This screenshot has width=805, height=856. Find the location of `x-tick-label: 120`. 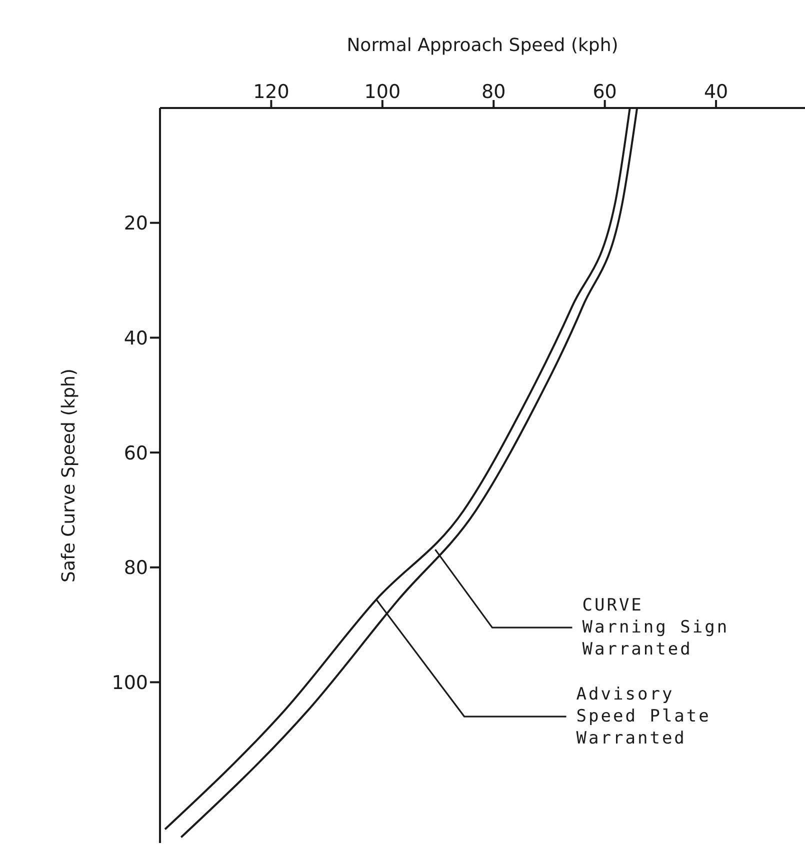

x-tick-label: 120 is located at coordinates (271, 92).